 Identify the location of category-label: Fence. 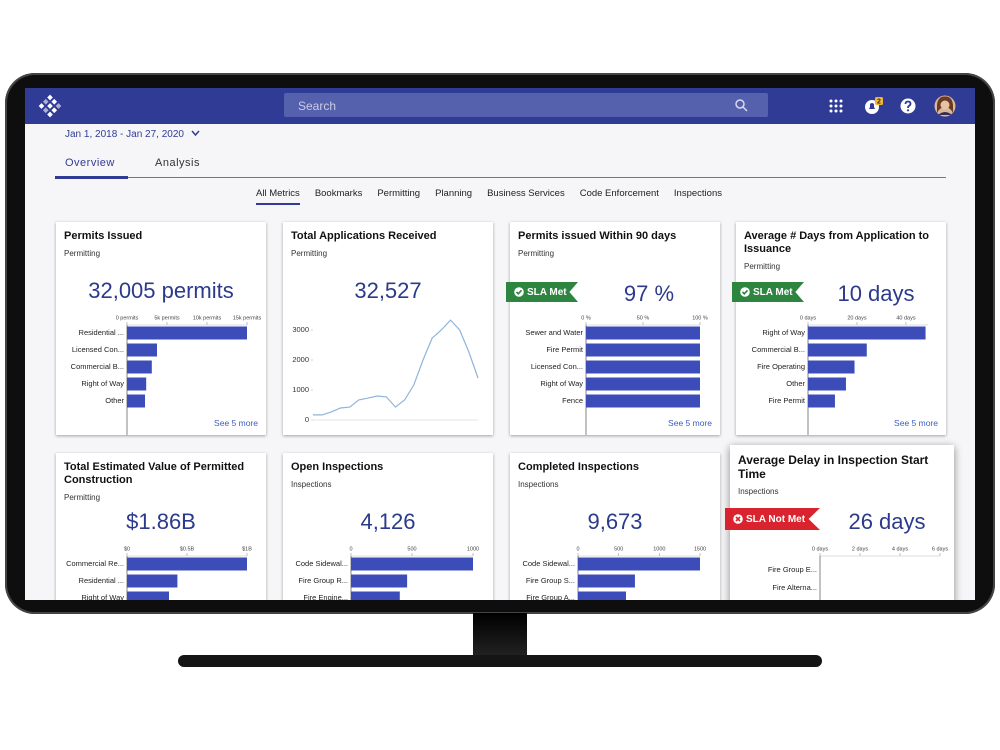
(572, 400).